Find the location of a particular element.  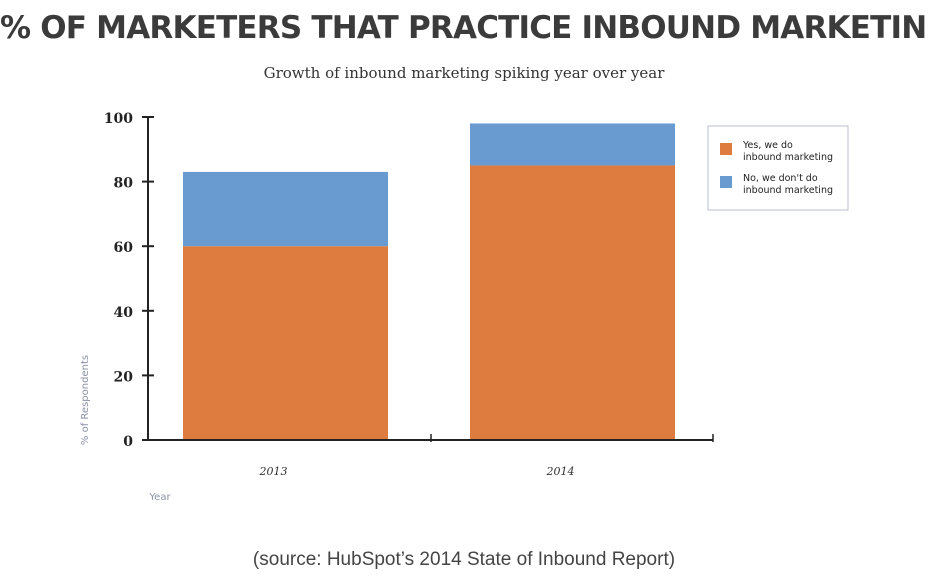

legend-box is located at coordinates (778, 168).